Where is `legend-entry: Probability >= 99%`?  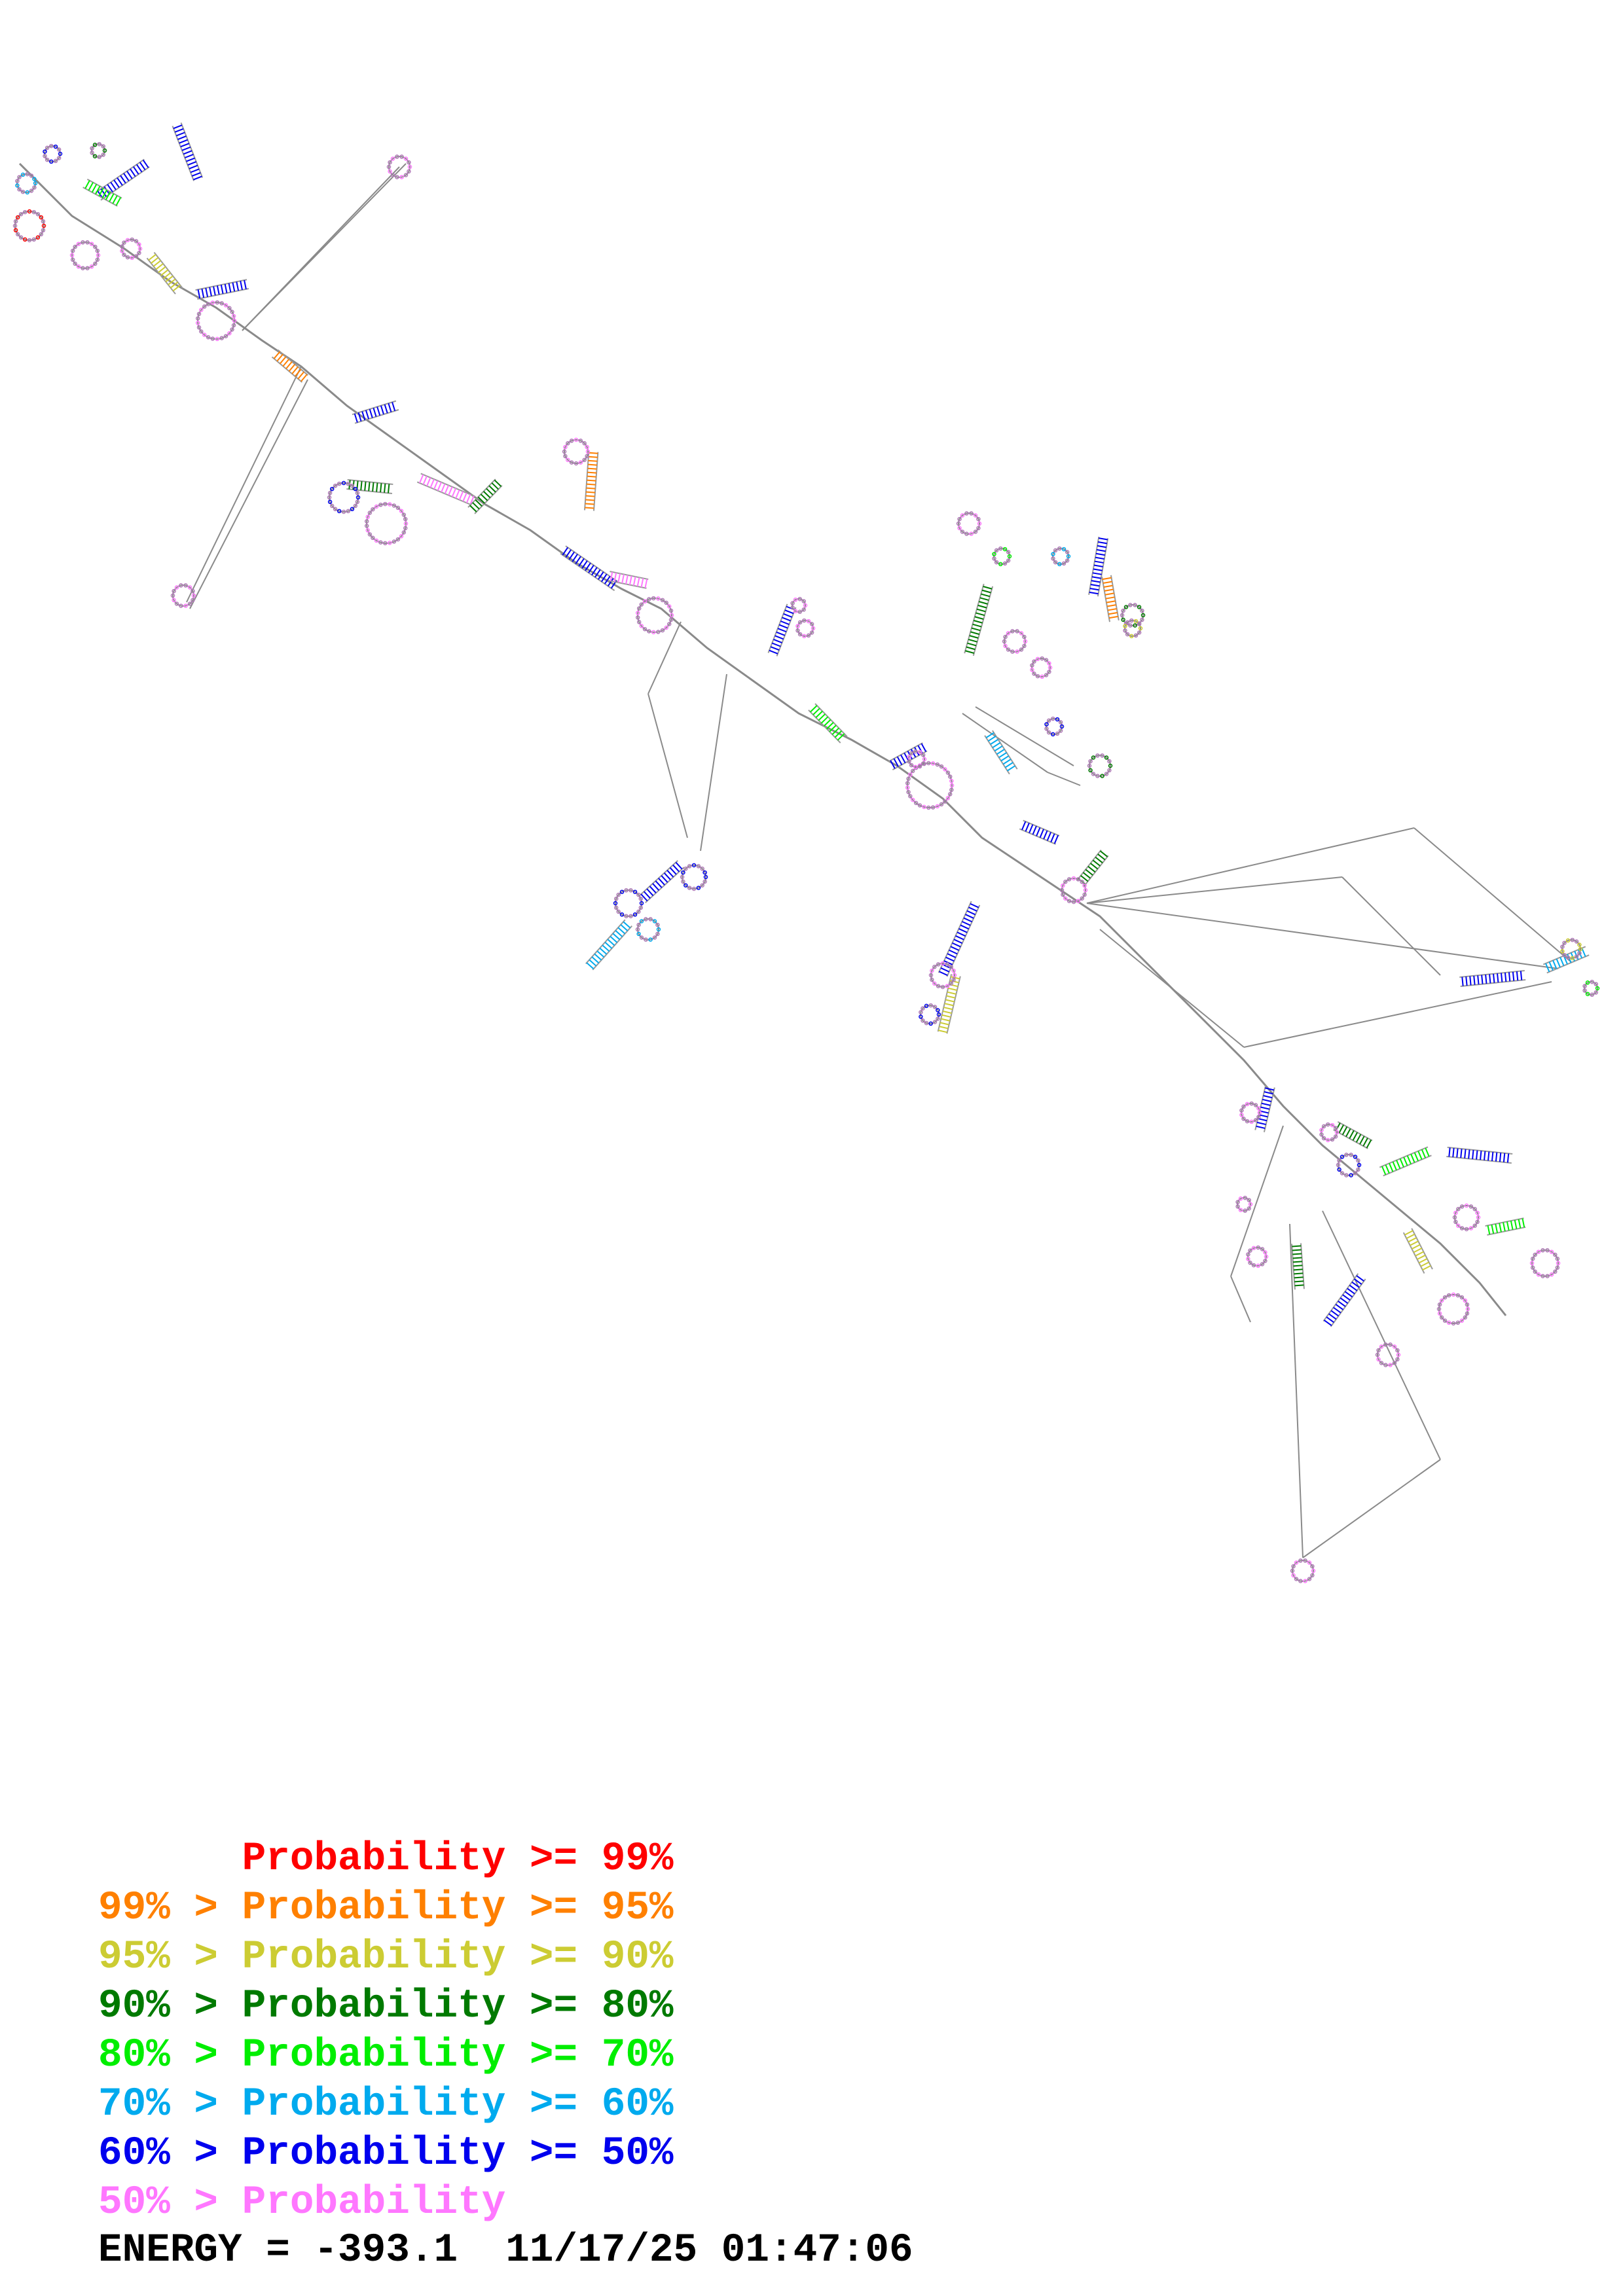
legend-entry: Probability >= 99% is located at coordinates (386, 1859).